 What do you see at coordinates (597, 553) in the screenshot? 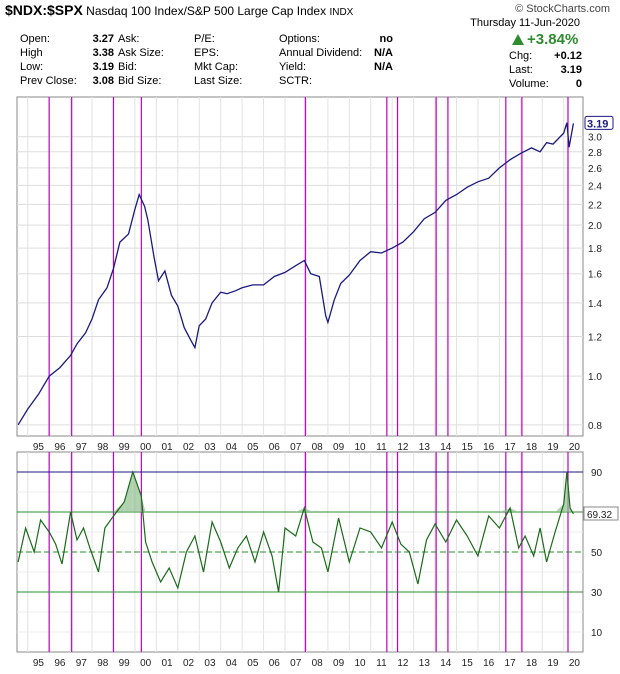
I see `indicator-tick-label: 50` at bounding box center [597, 553].